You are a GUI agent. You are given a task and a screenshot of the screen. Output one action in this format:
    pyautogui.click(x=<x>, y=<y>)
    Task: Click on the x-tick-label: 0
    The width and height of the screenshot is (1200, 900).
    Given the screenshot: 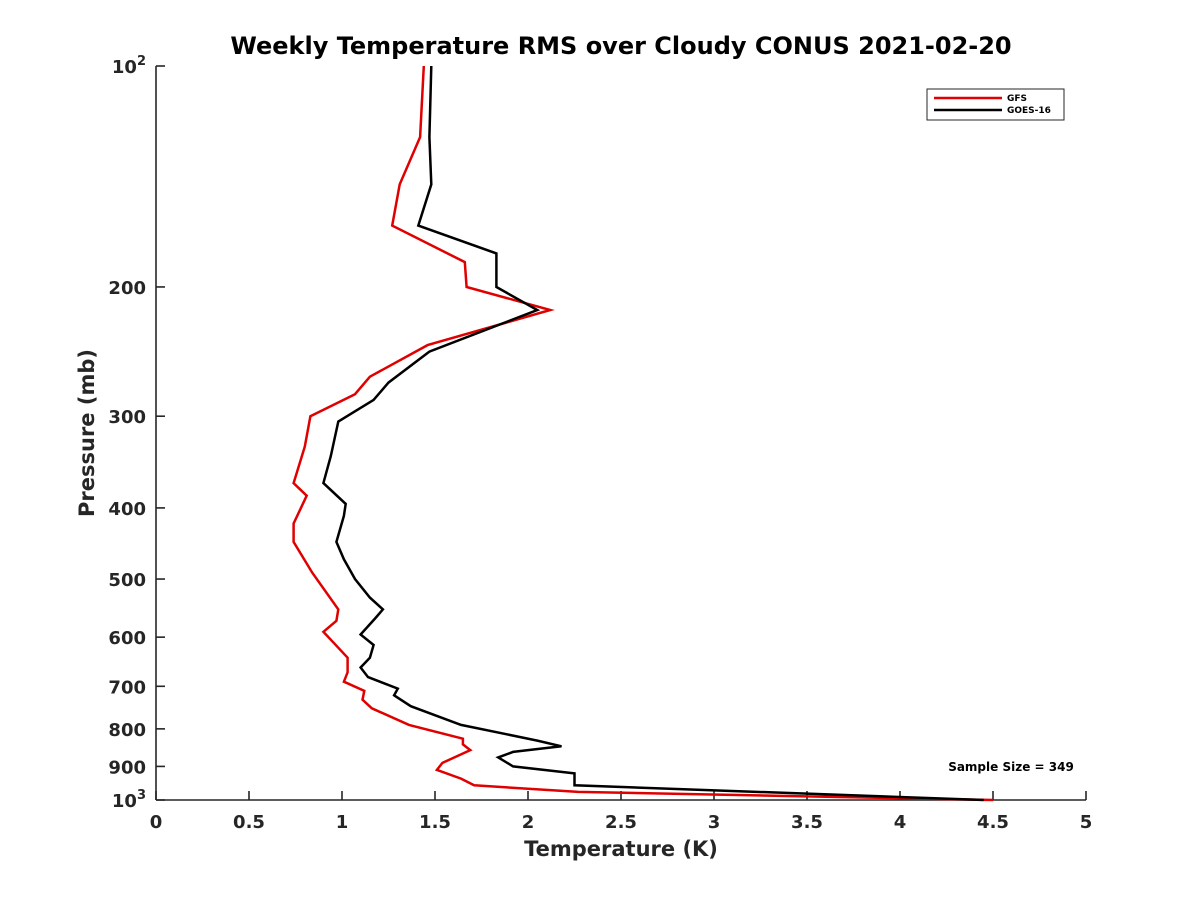 What is the action you would take?
    pyautogui.click(x=156, y=822)
    